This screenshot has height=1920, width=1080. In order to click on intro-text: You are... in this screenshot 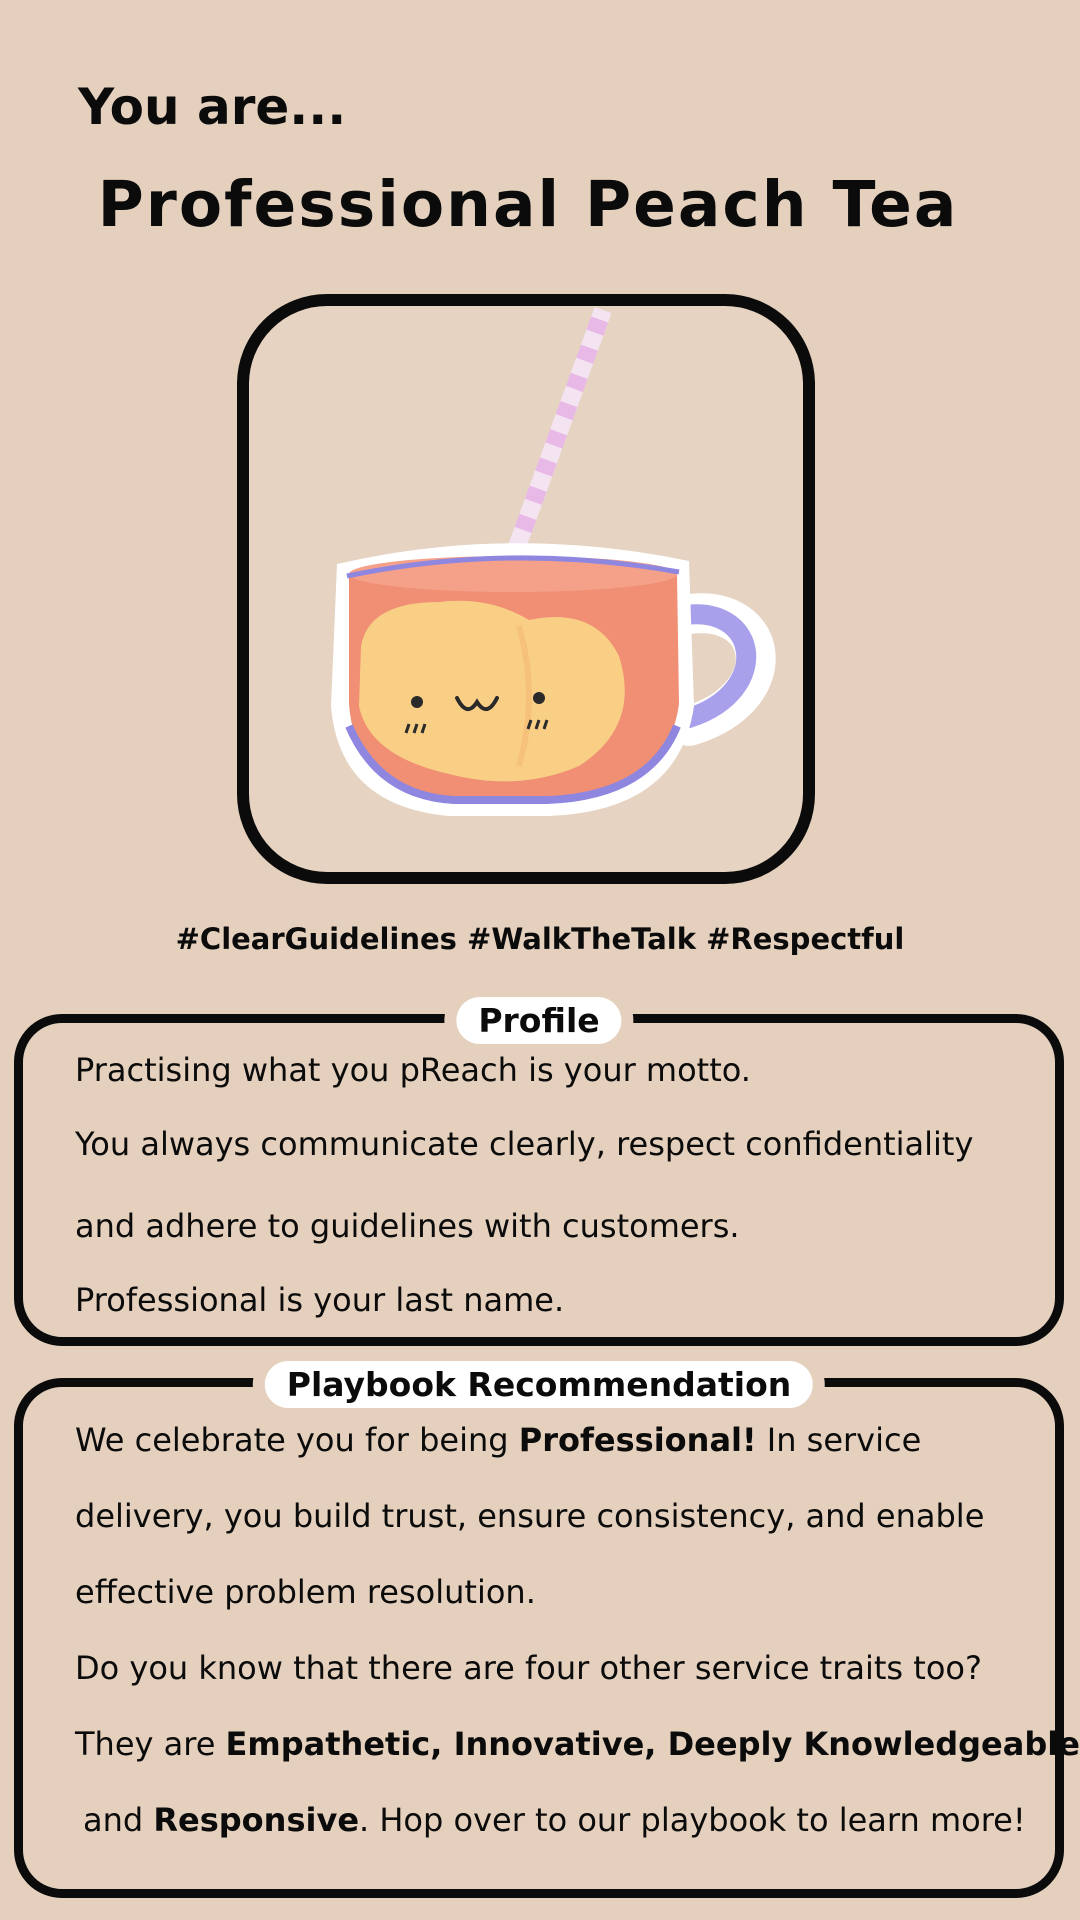, I will do `click(212, 107)`.